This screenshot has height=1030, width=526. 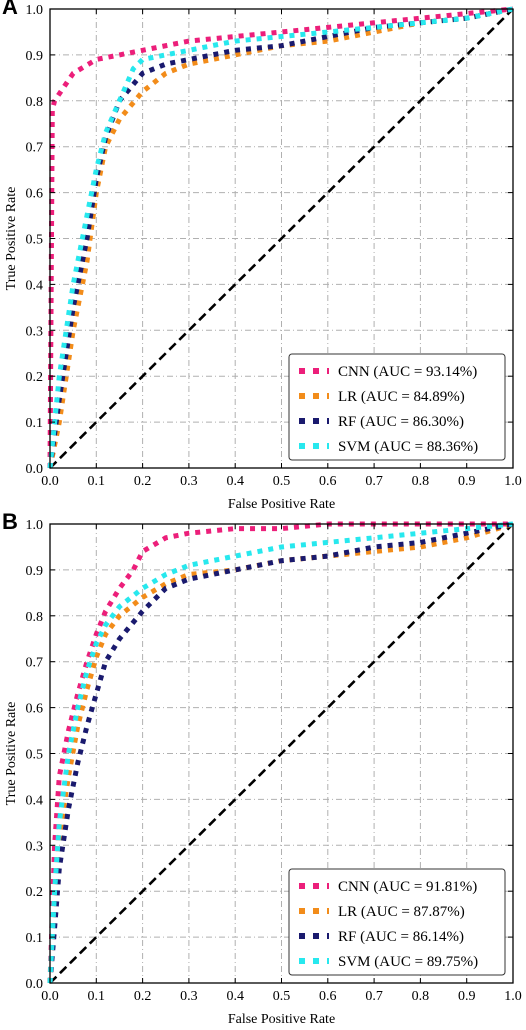 I want to click on panel-label-b: B, so click(x=10, y=521).